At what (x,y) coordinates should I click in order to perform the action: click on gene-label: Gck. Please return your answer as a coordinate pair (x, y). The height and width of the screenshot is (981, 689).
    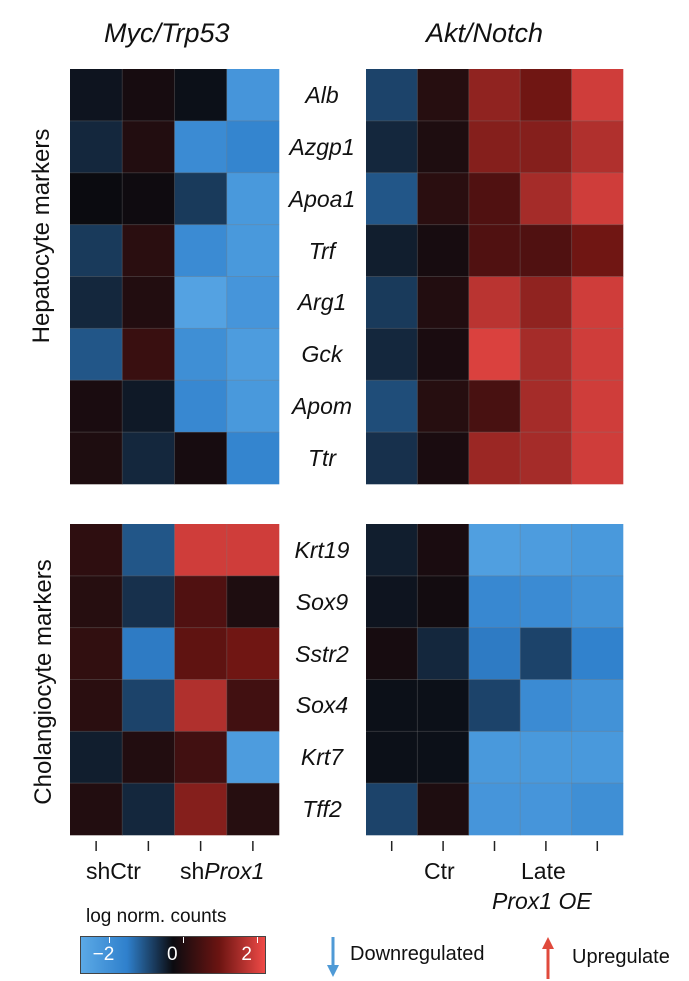
    Looking at the image, I should click on (322, 354).